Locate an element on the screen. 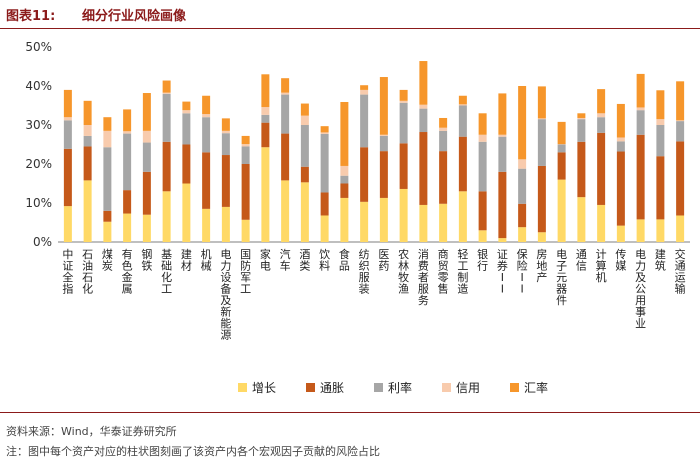 The image size is (700, 463). figure-label: 图表11: is located at coordinates (31, 16).